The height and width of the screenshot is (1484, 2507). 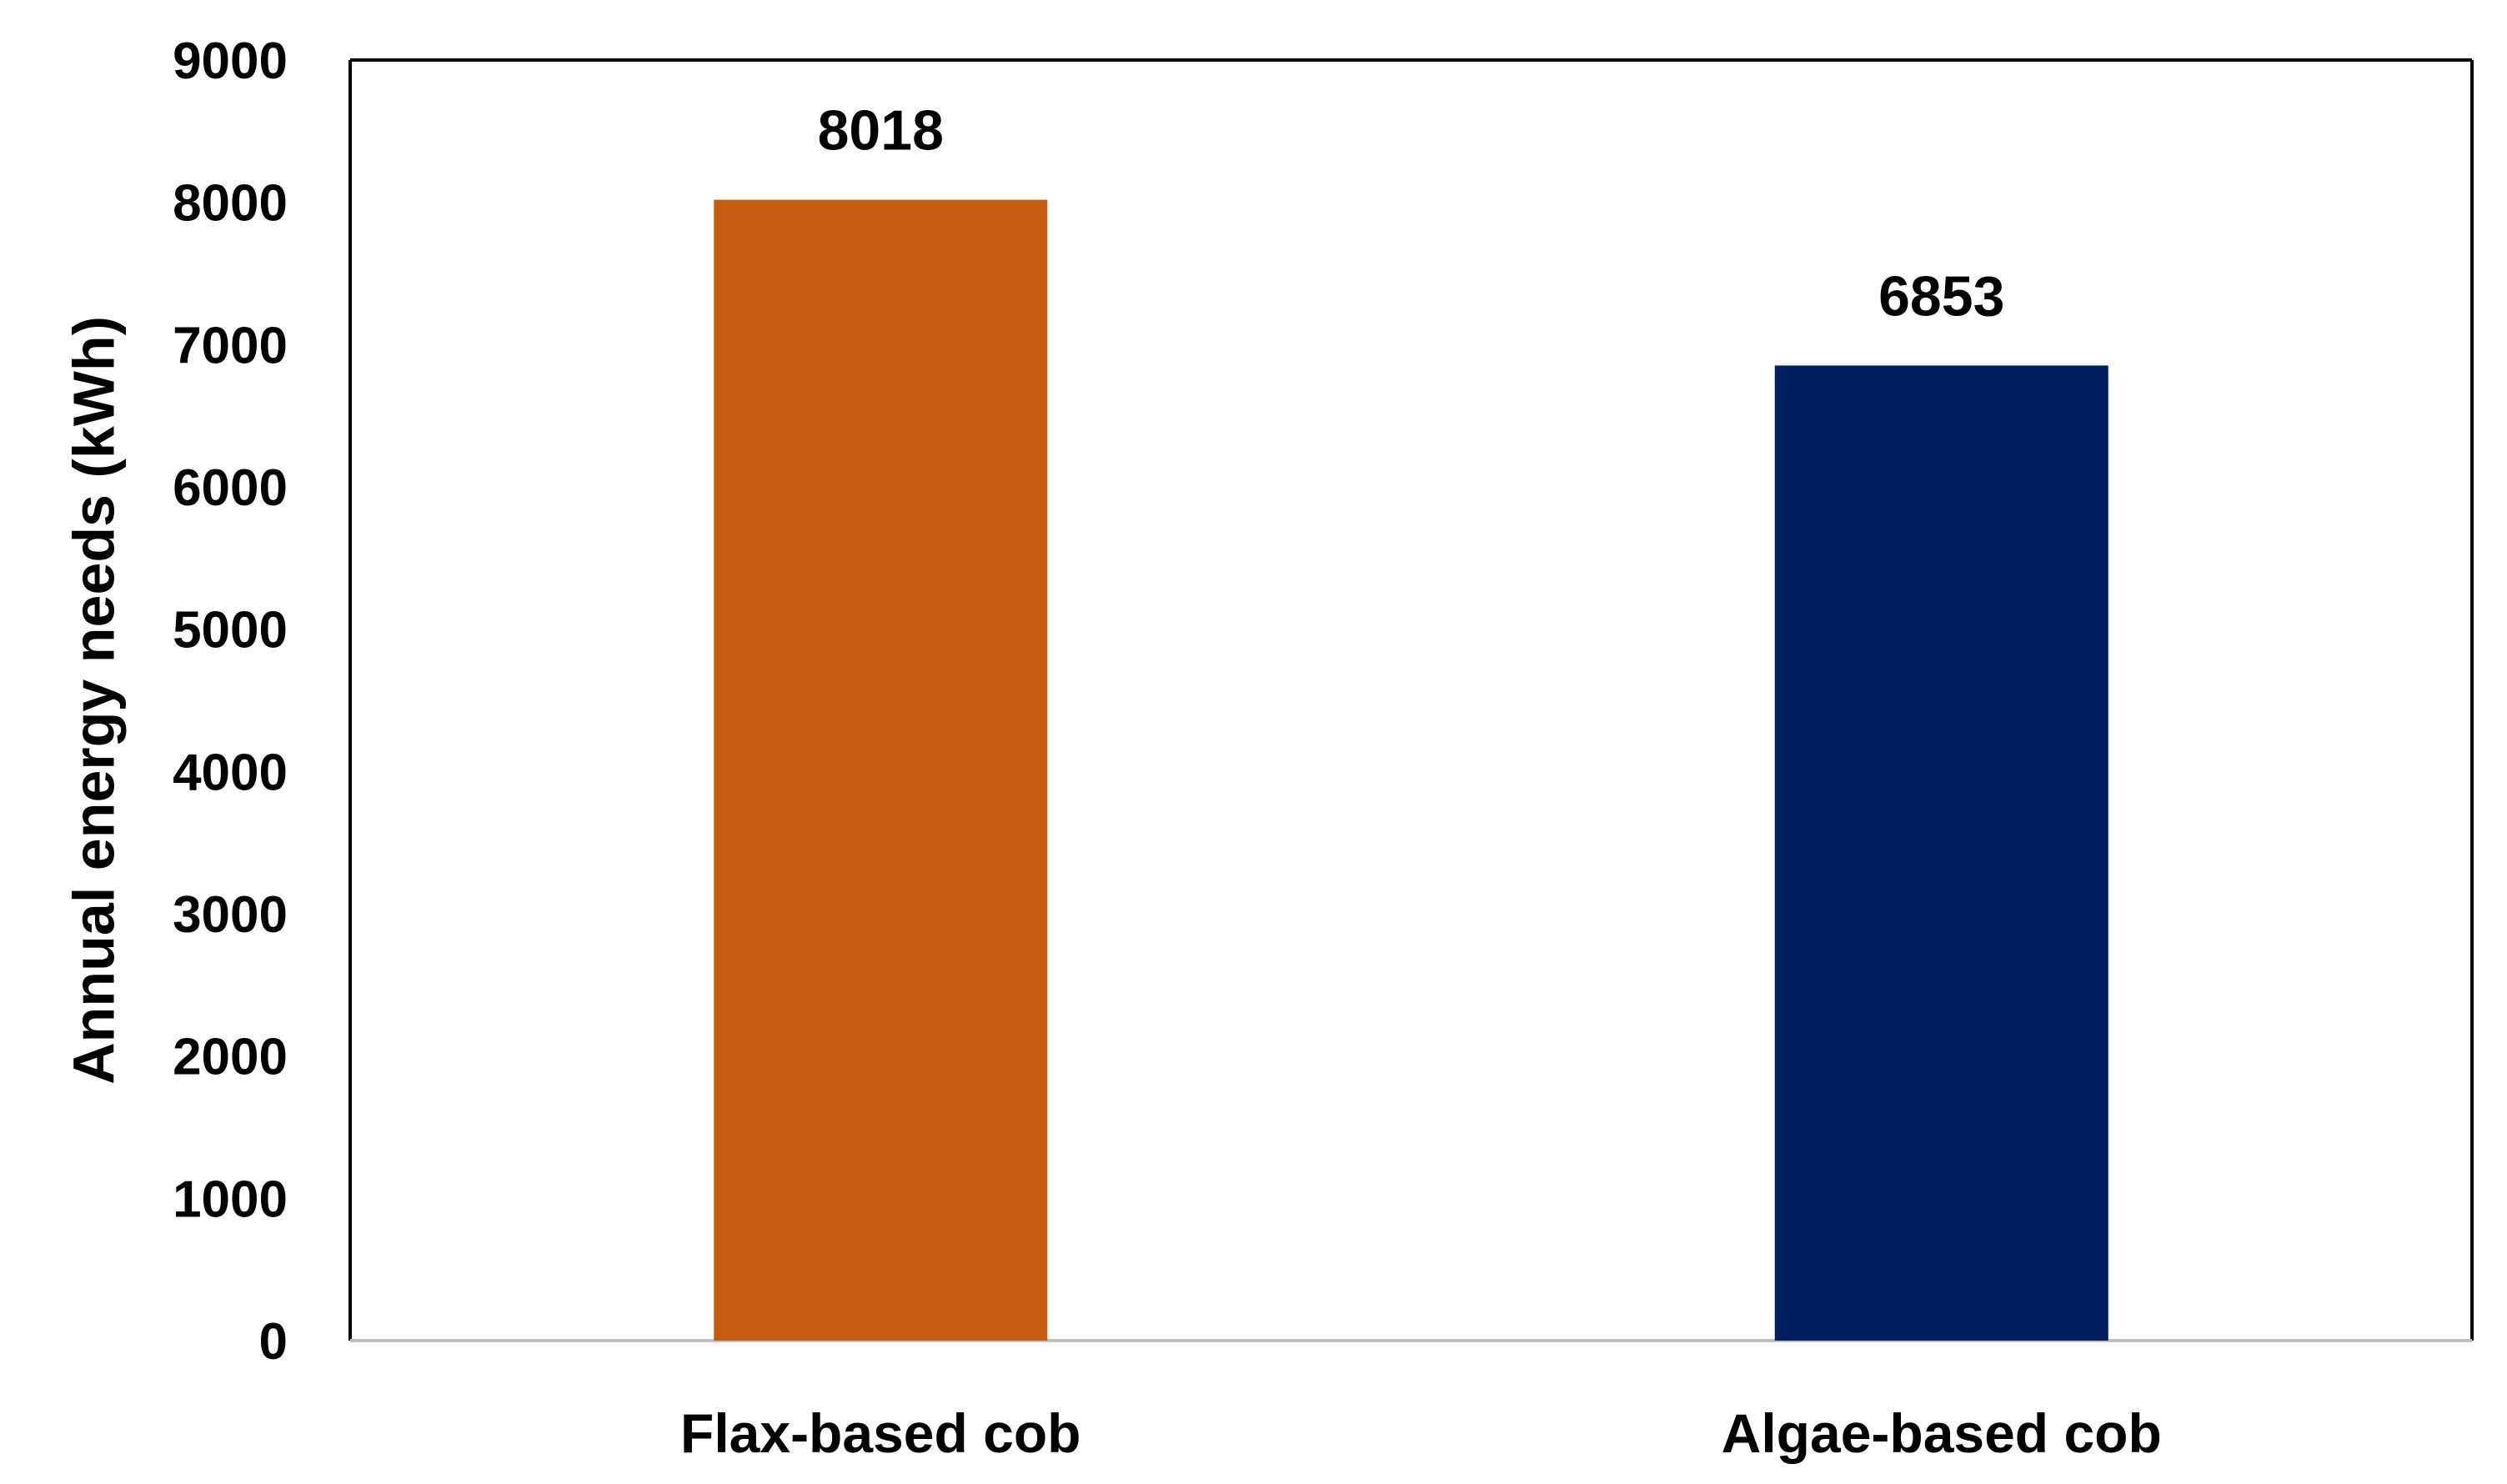 What do you see at coordinates (1411, 213) in the screenshot?
I see `data-labels: 8018 6853` at bounding box center [1411, 213].